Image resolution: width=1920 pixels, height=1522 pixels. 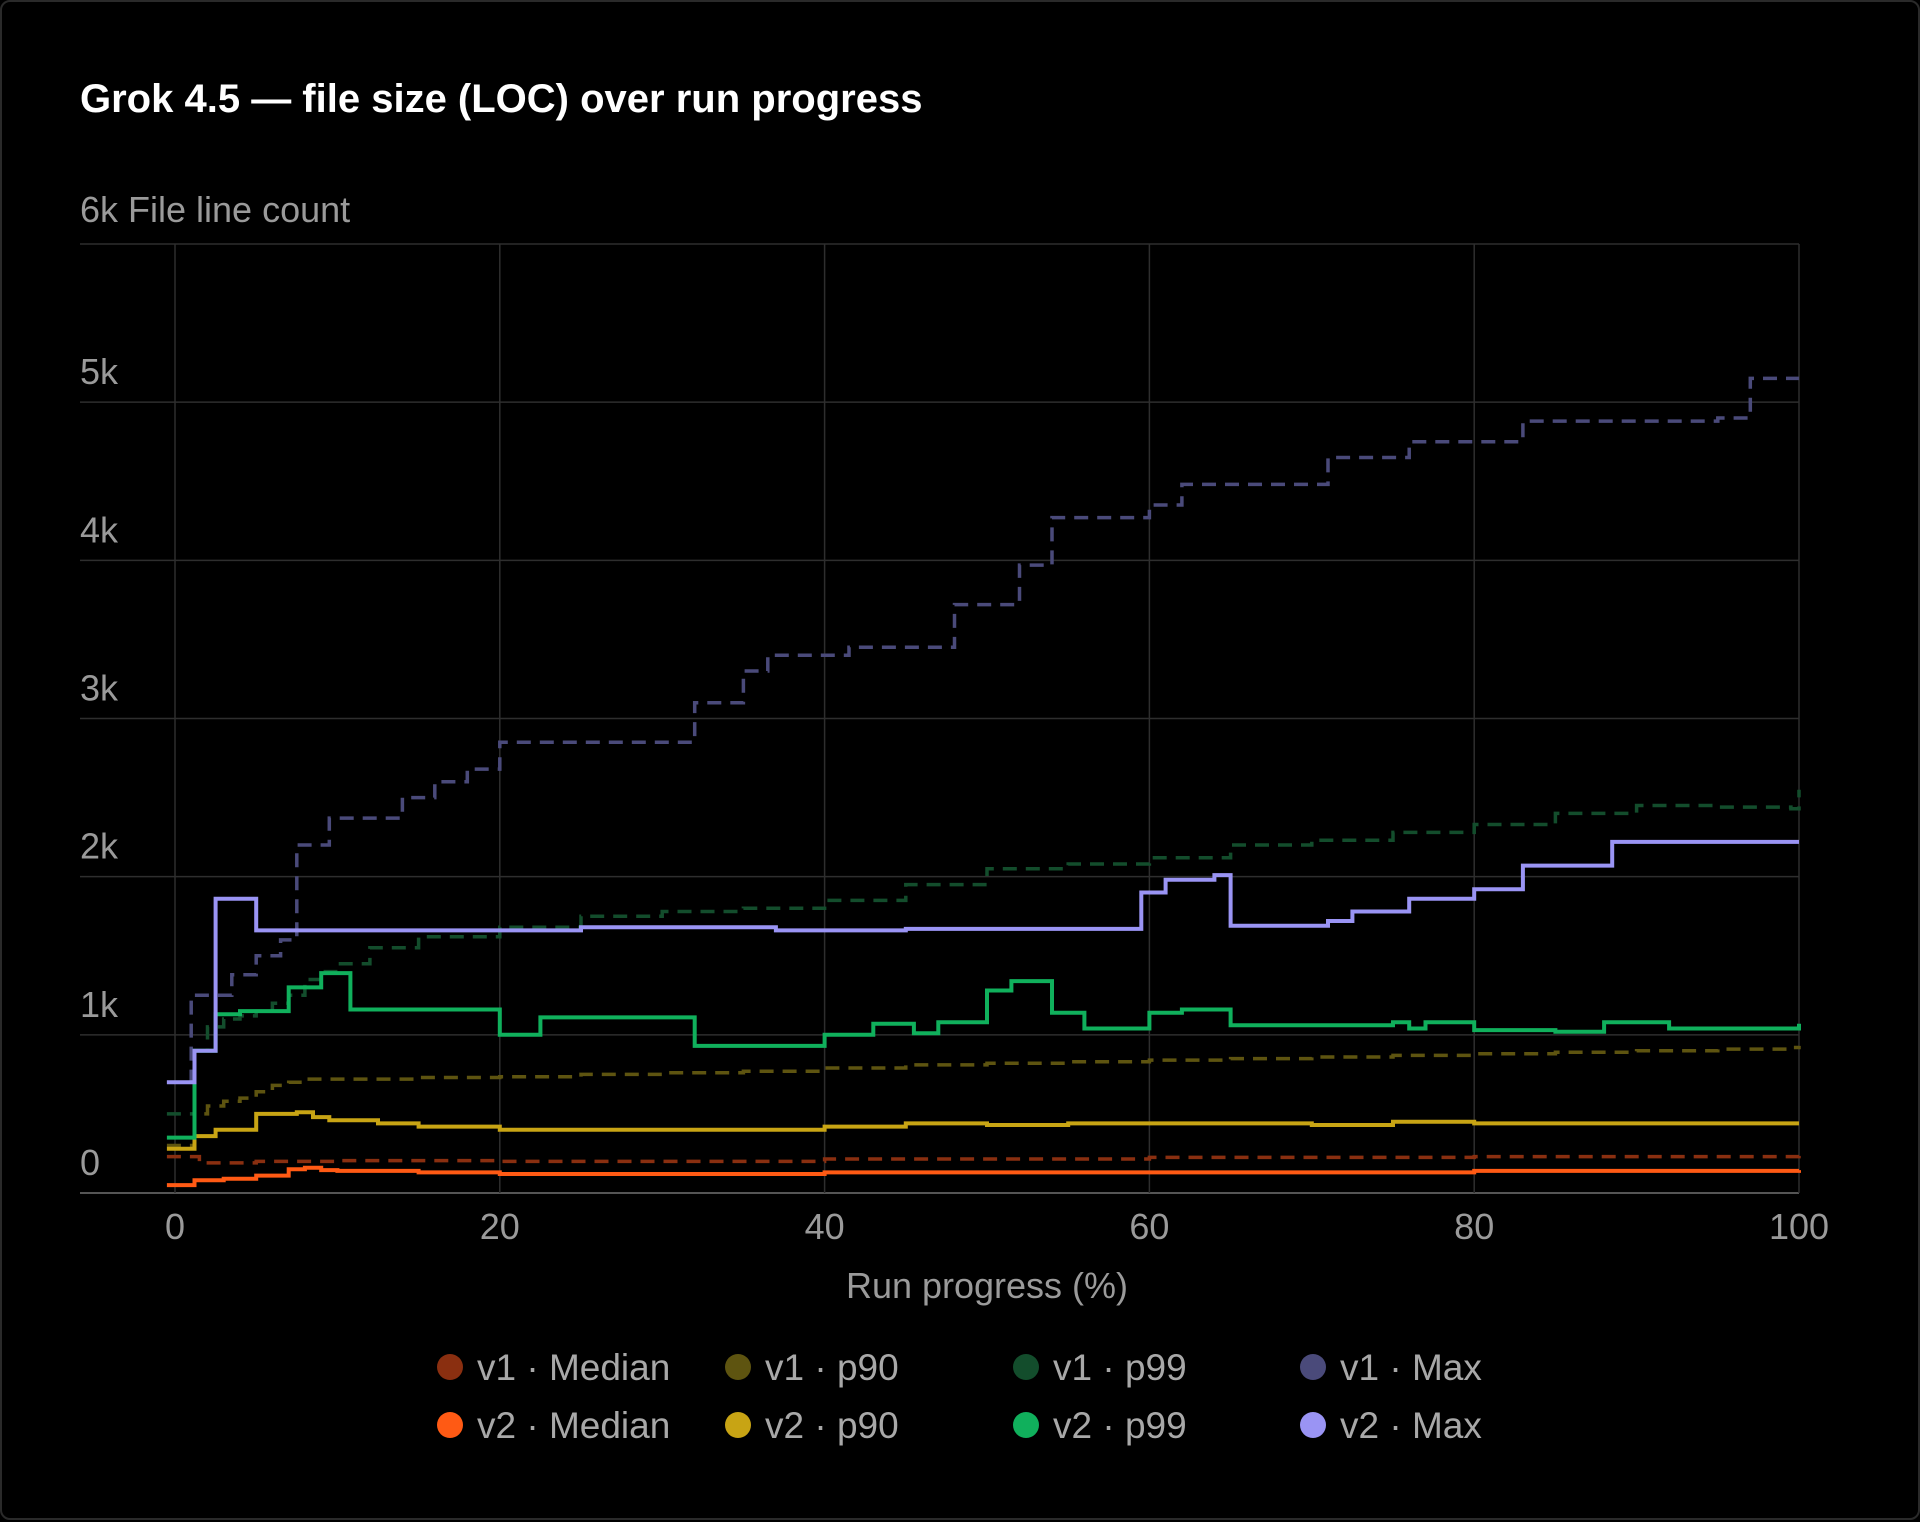 I want to click on x-tick-label: 40, so click(x=825, y=1226).